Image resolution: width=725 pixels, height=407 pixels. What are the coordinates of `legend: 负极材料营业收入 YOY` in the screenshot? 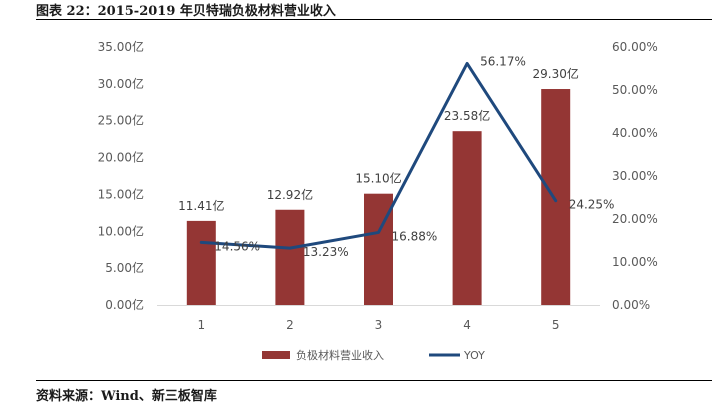 It's located at (373, 355).